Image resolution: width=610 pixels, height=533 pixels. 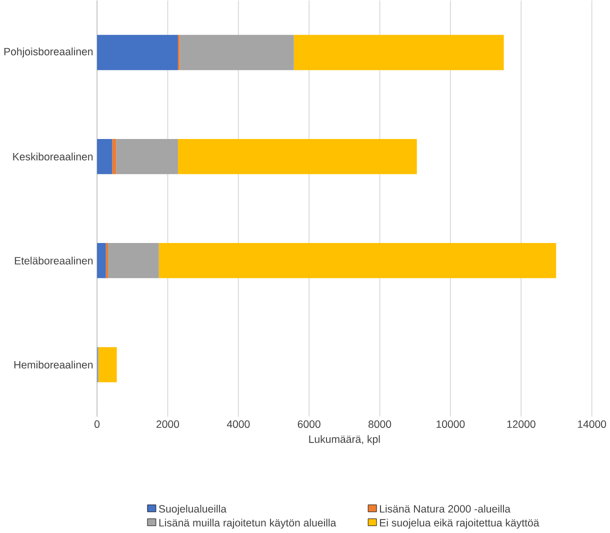 What do you see at coordinates (53, 364) in the screenshot?
I see `y-tick-label: Hemiboreaalinen` at bounding box center [53, 364].